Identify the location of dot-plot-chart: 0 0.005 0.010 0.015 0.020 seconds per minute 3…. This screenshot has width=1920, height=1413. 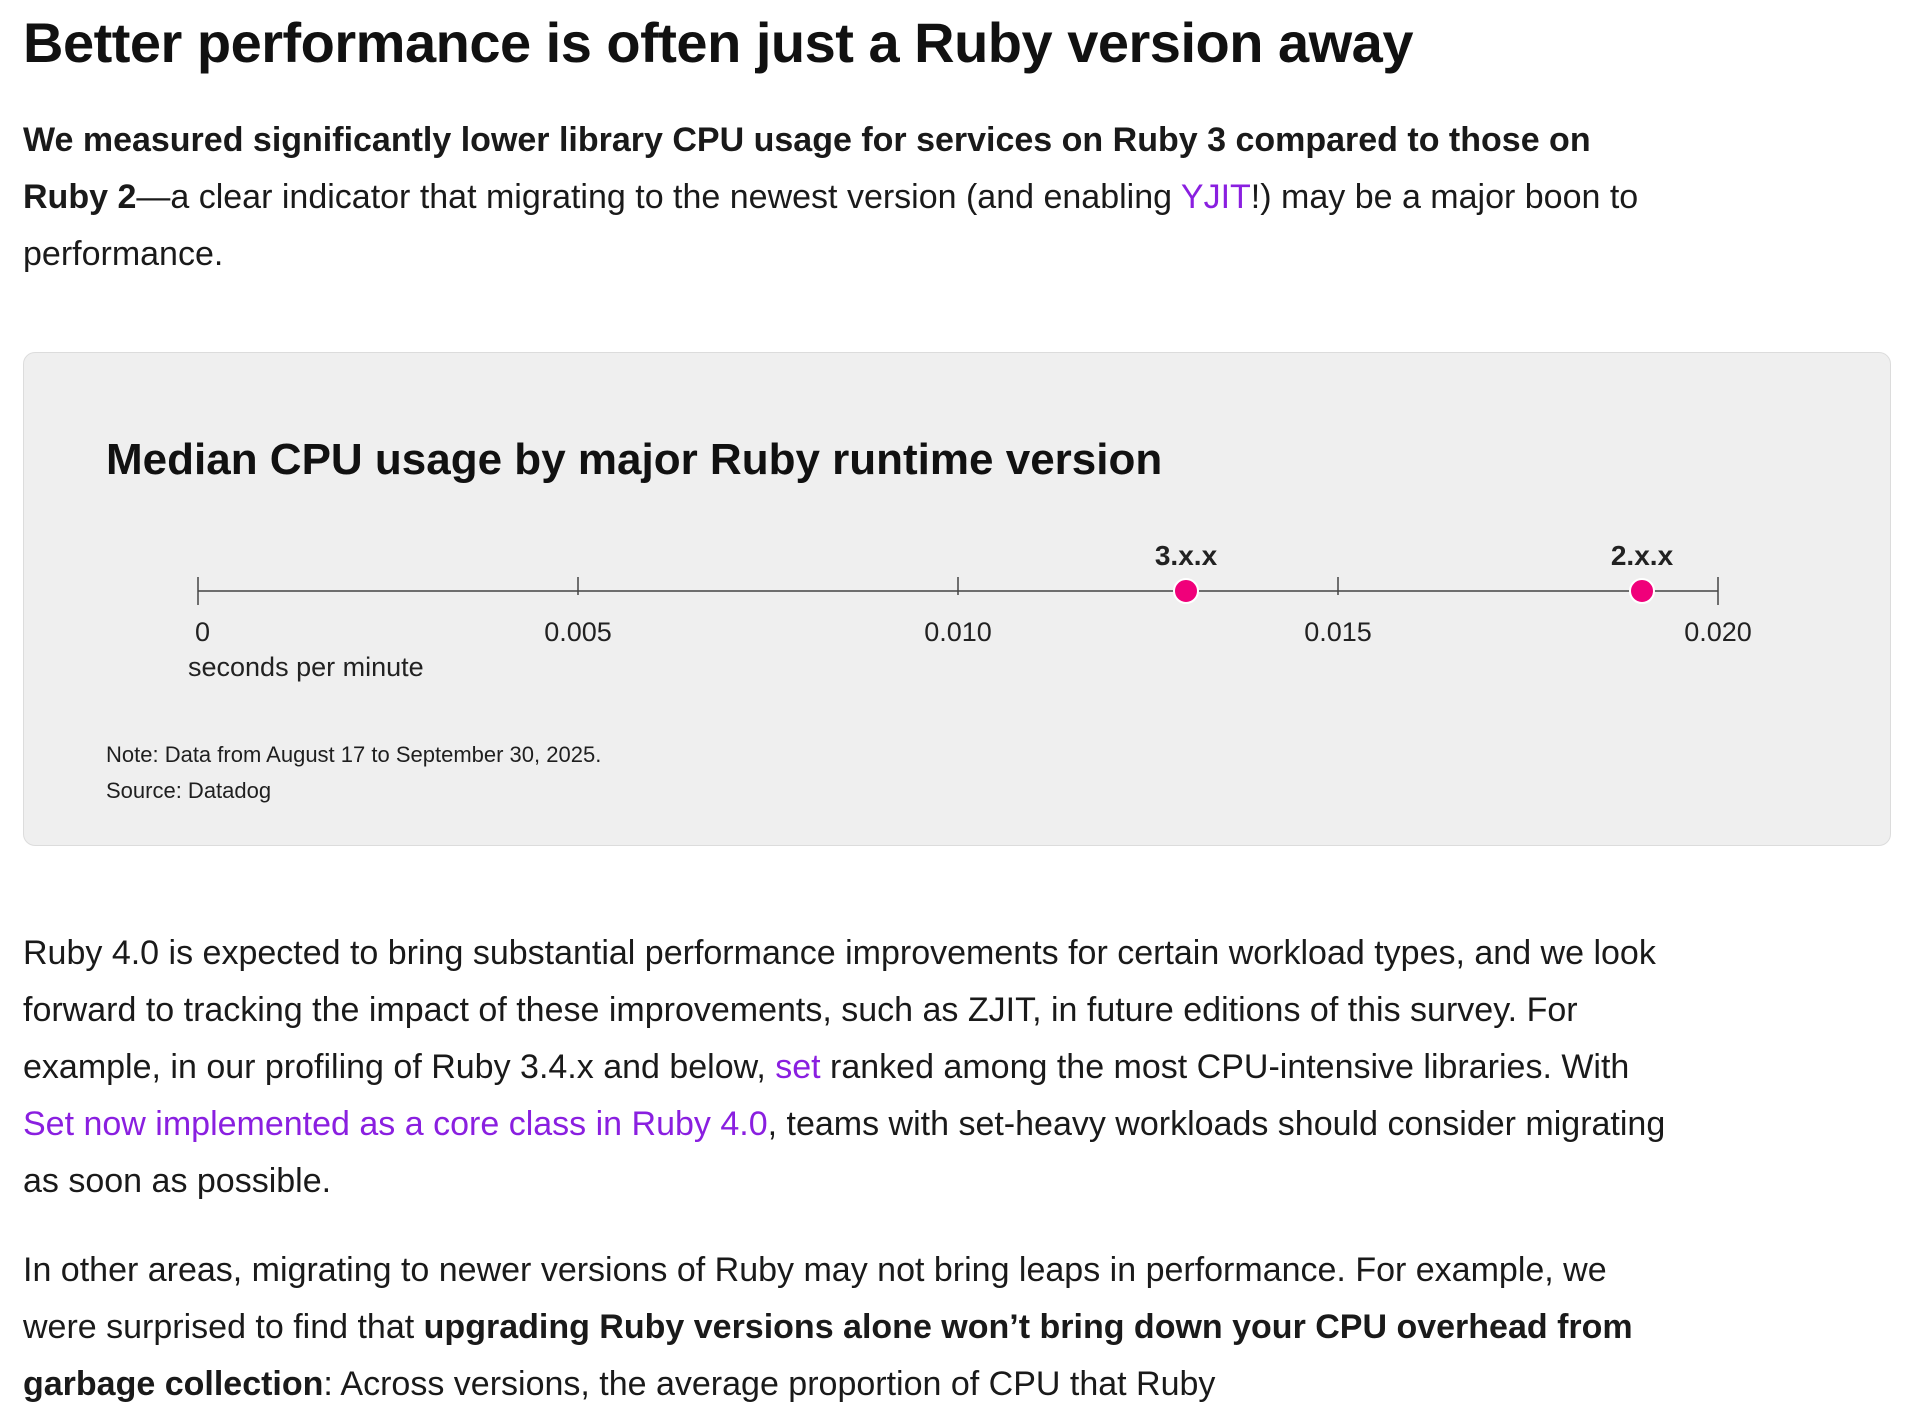
(970, 611).